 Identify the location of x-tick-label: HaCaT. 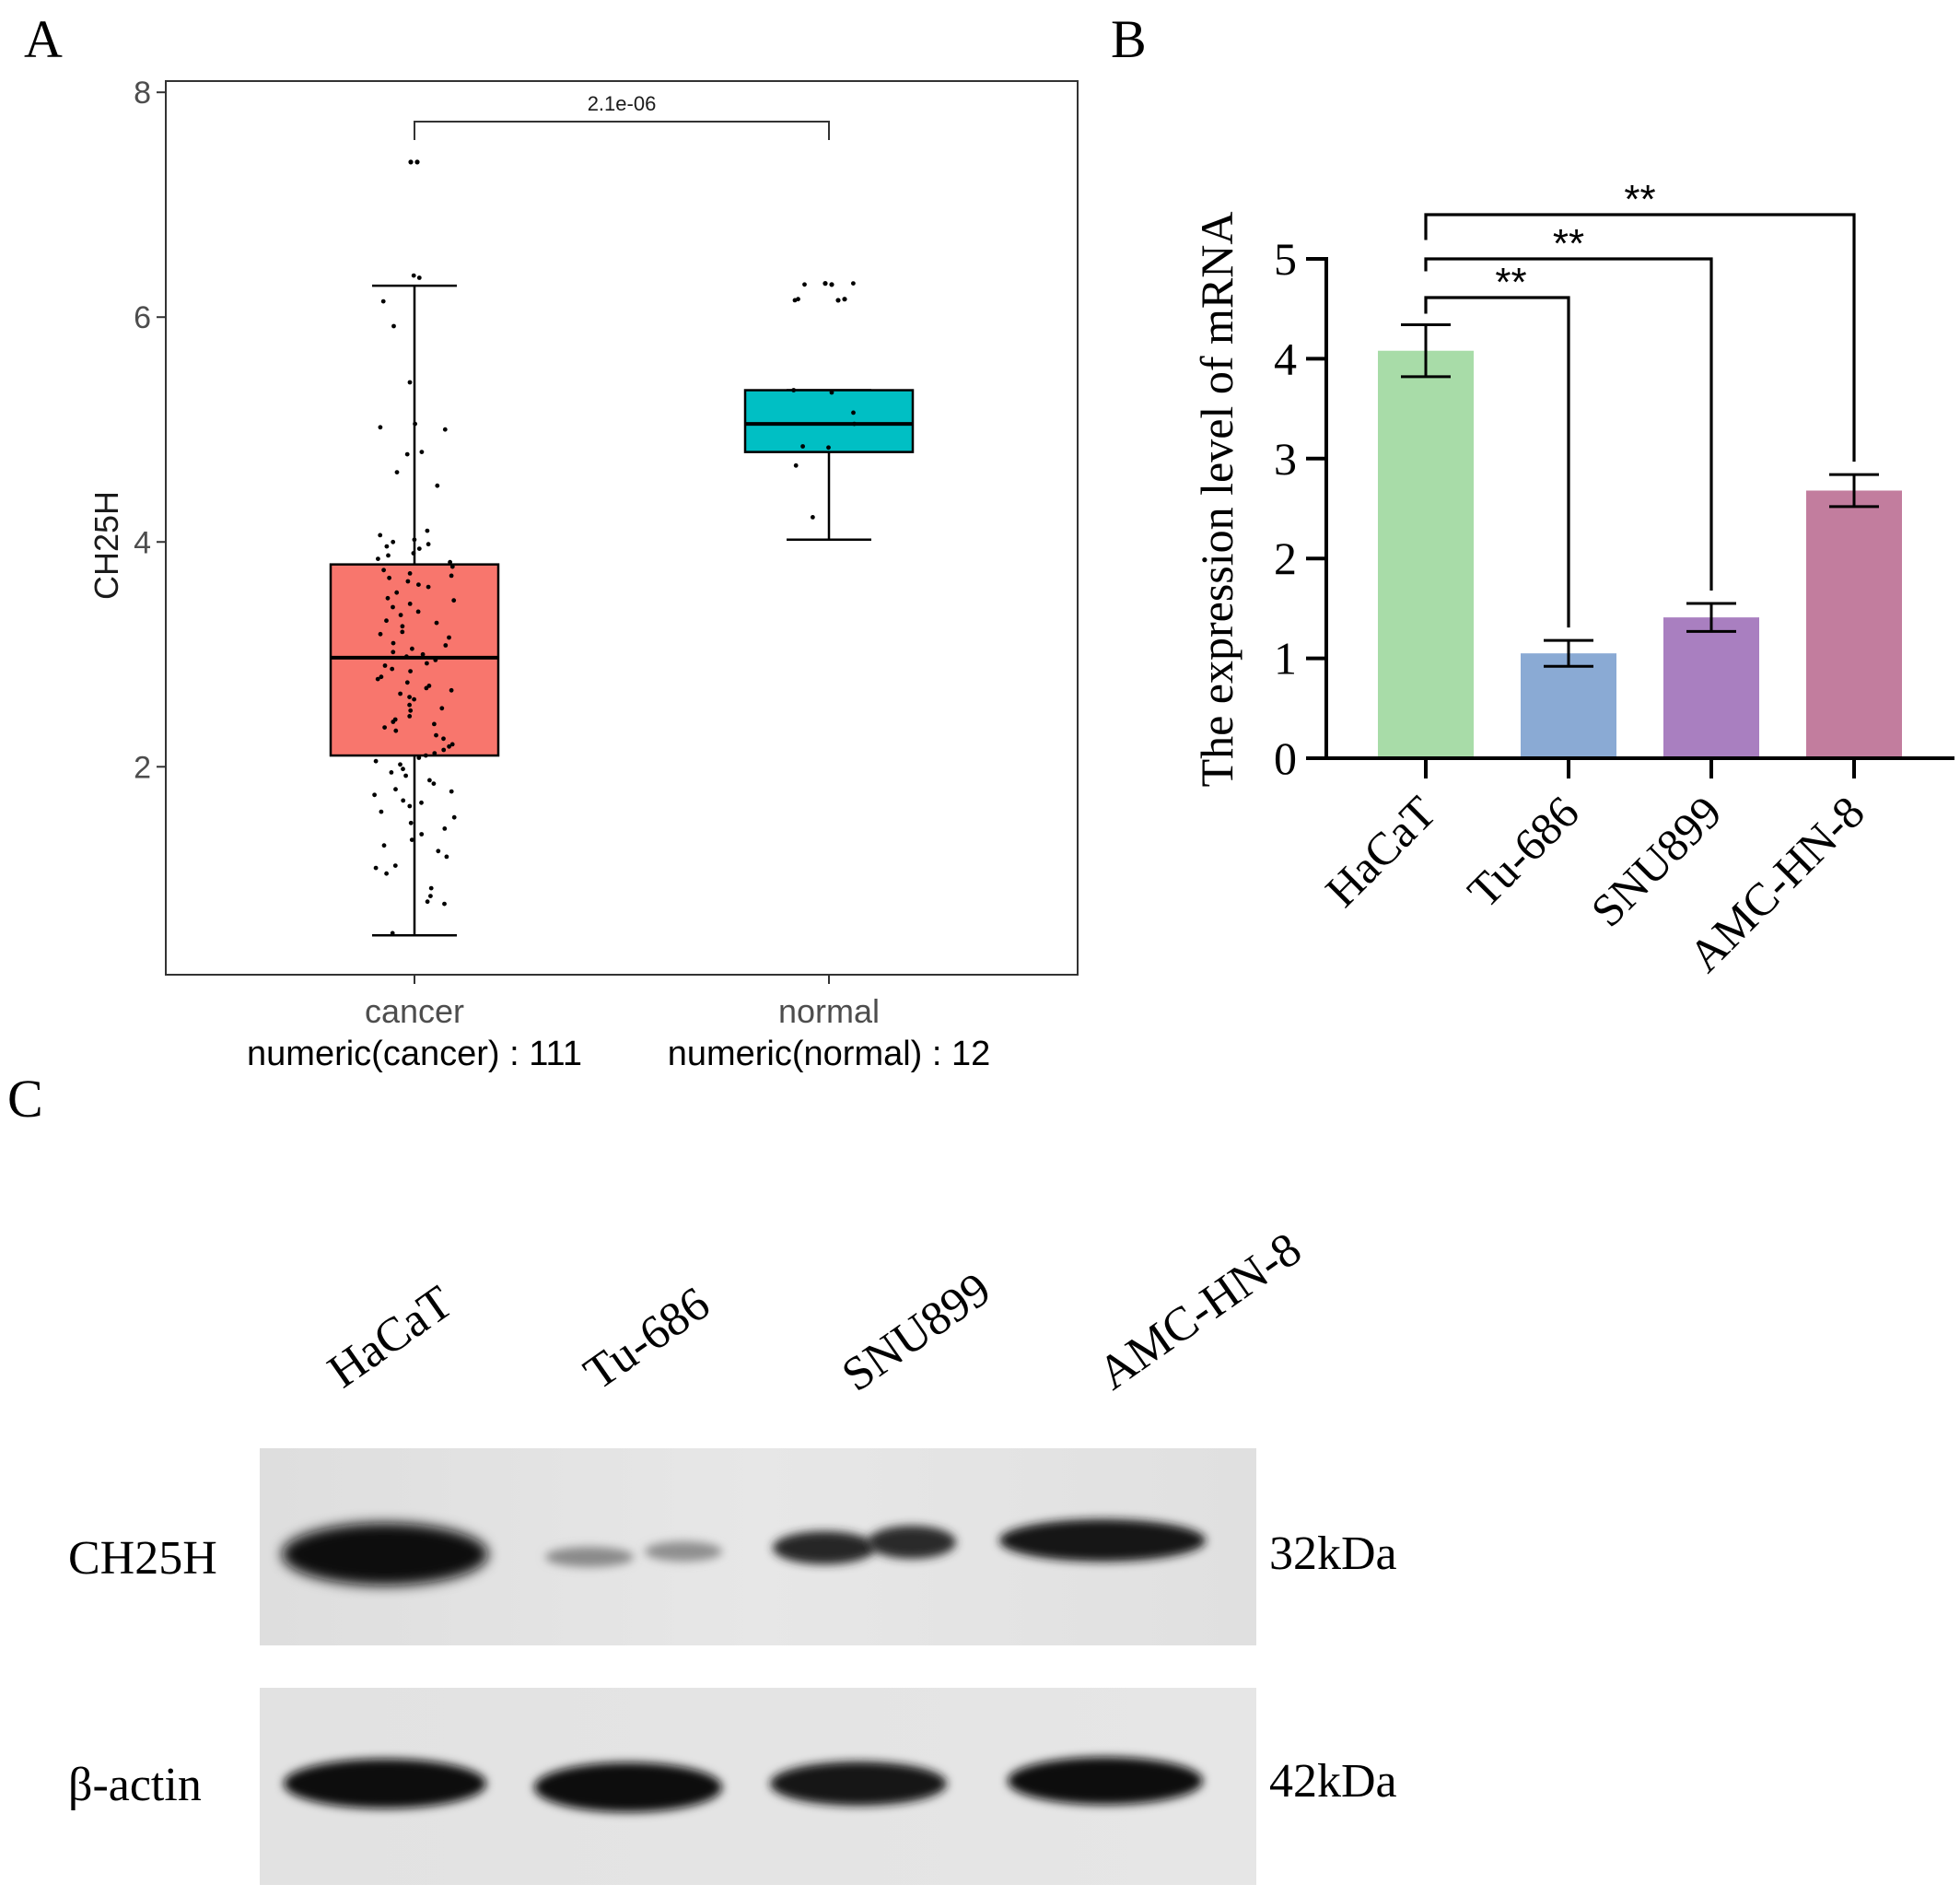
(1380, 851).